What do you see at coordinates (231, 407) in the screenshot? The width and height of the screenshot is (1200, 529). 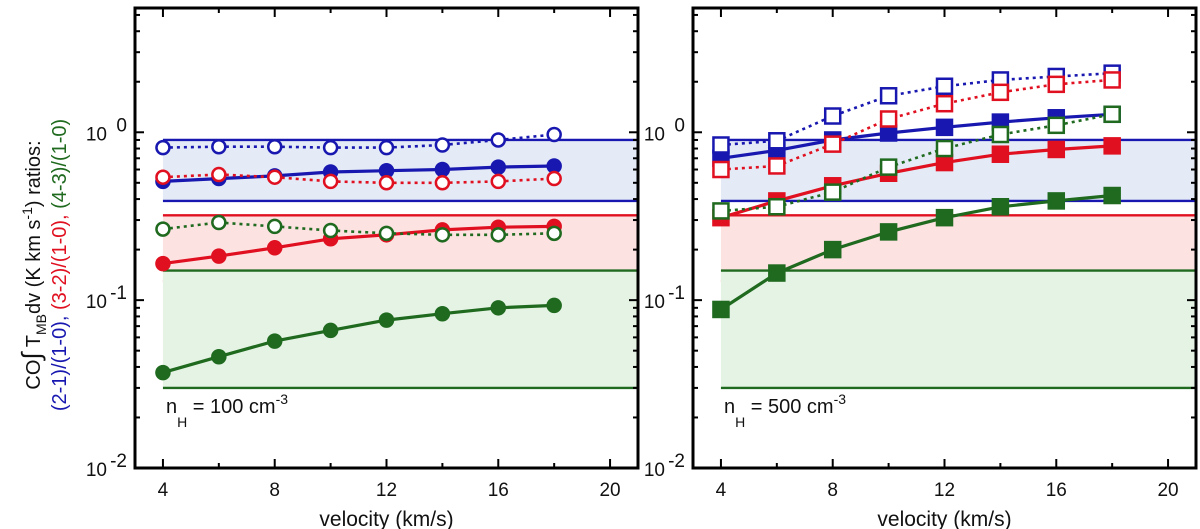 I see `density-annotation-part: = 100 cm` at bounding box center [231, 407].